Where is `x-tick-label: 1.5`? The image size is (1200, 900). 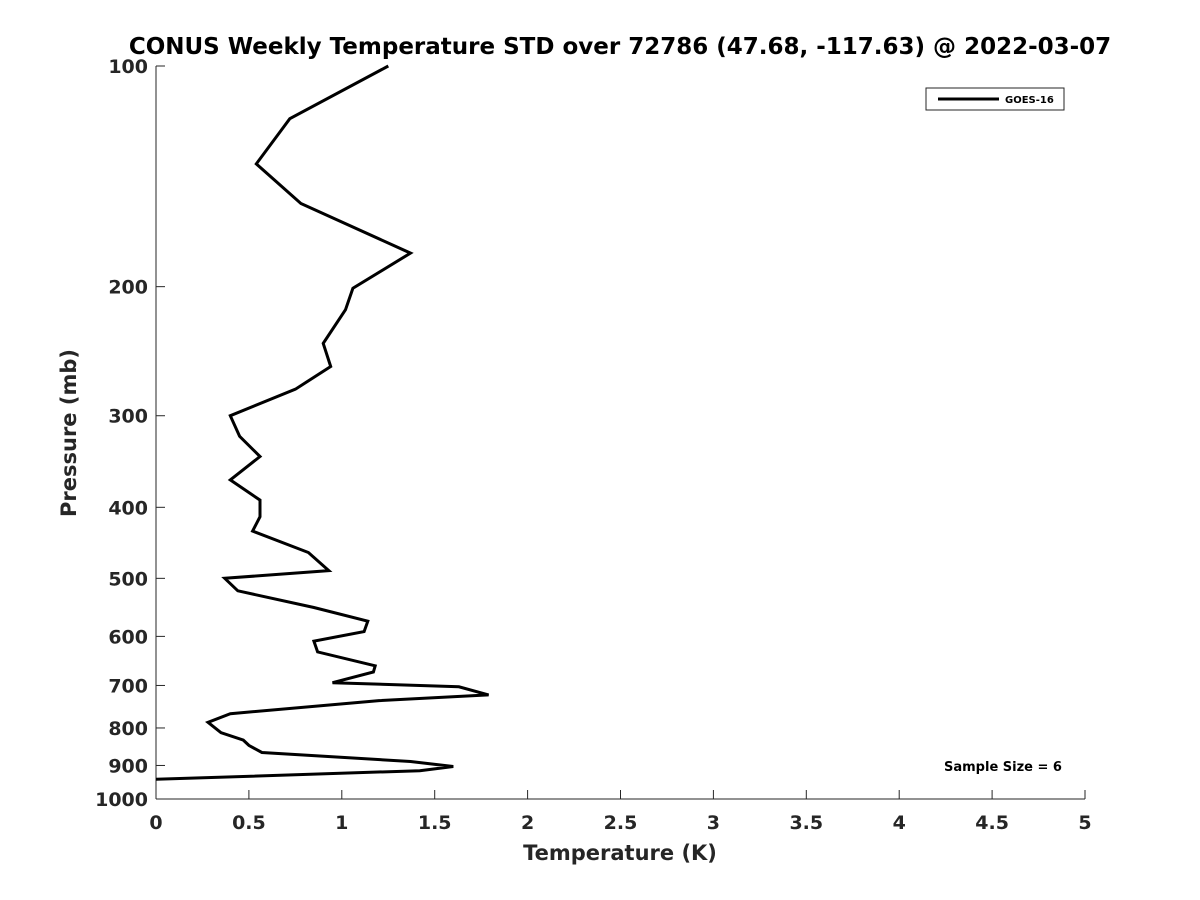 x-tick-label: 1.5 is located at coordinates (435, 823).